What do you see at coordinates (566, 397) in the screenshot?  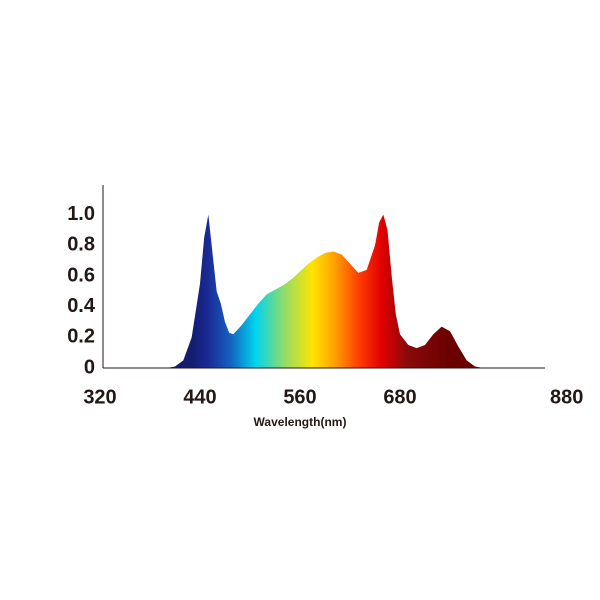 I see `x-tick-label: 880` at bounding box center [566, 397].